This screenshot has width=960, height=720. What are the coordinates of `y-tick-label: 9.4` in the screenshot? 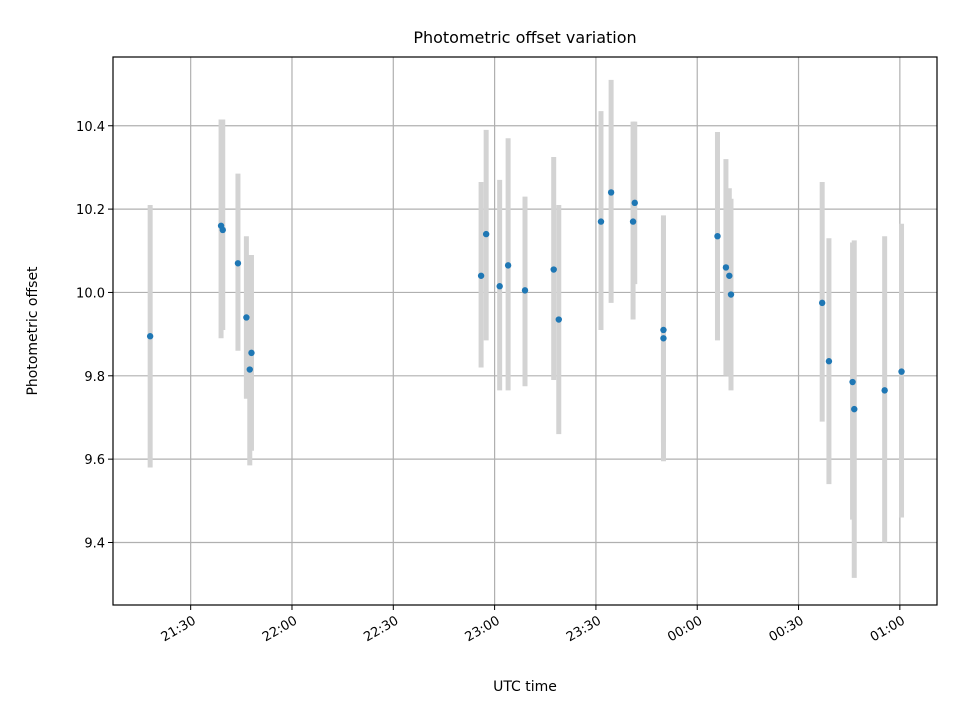 It's located at (94, 543).